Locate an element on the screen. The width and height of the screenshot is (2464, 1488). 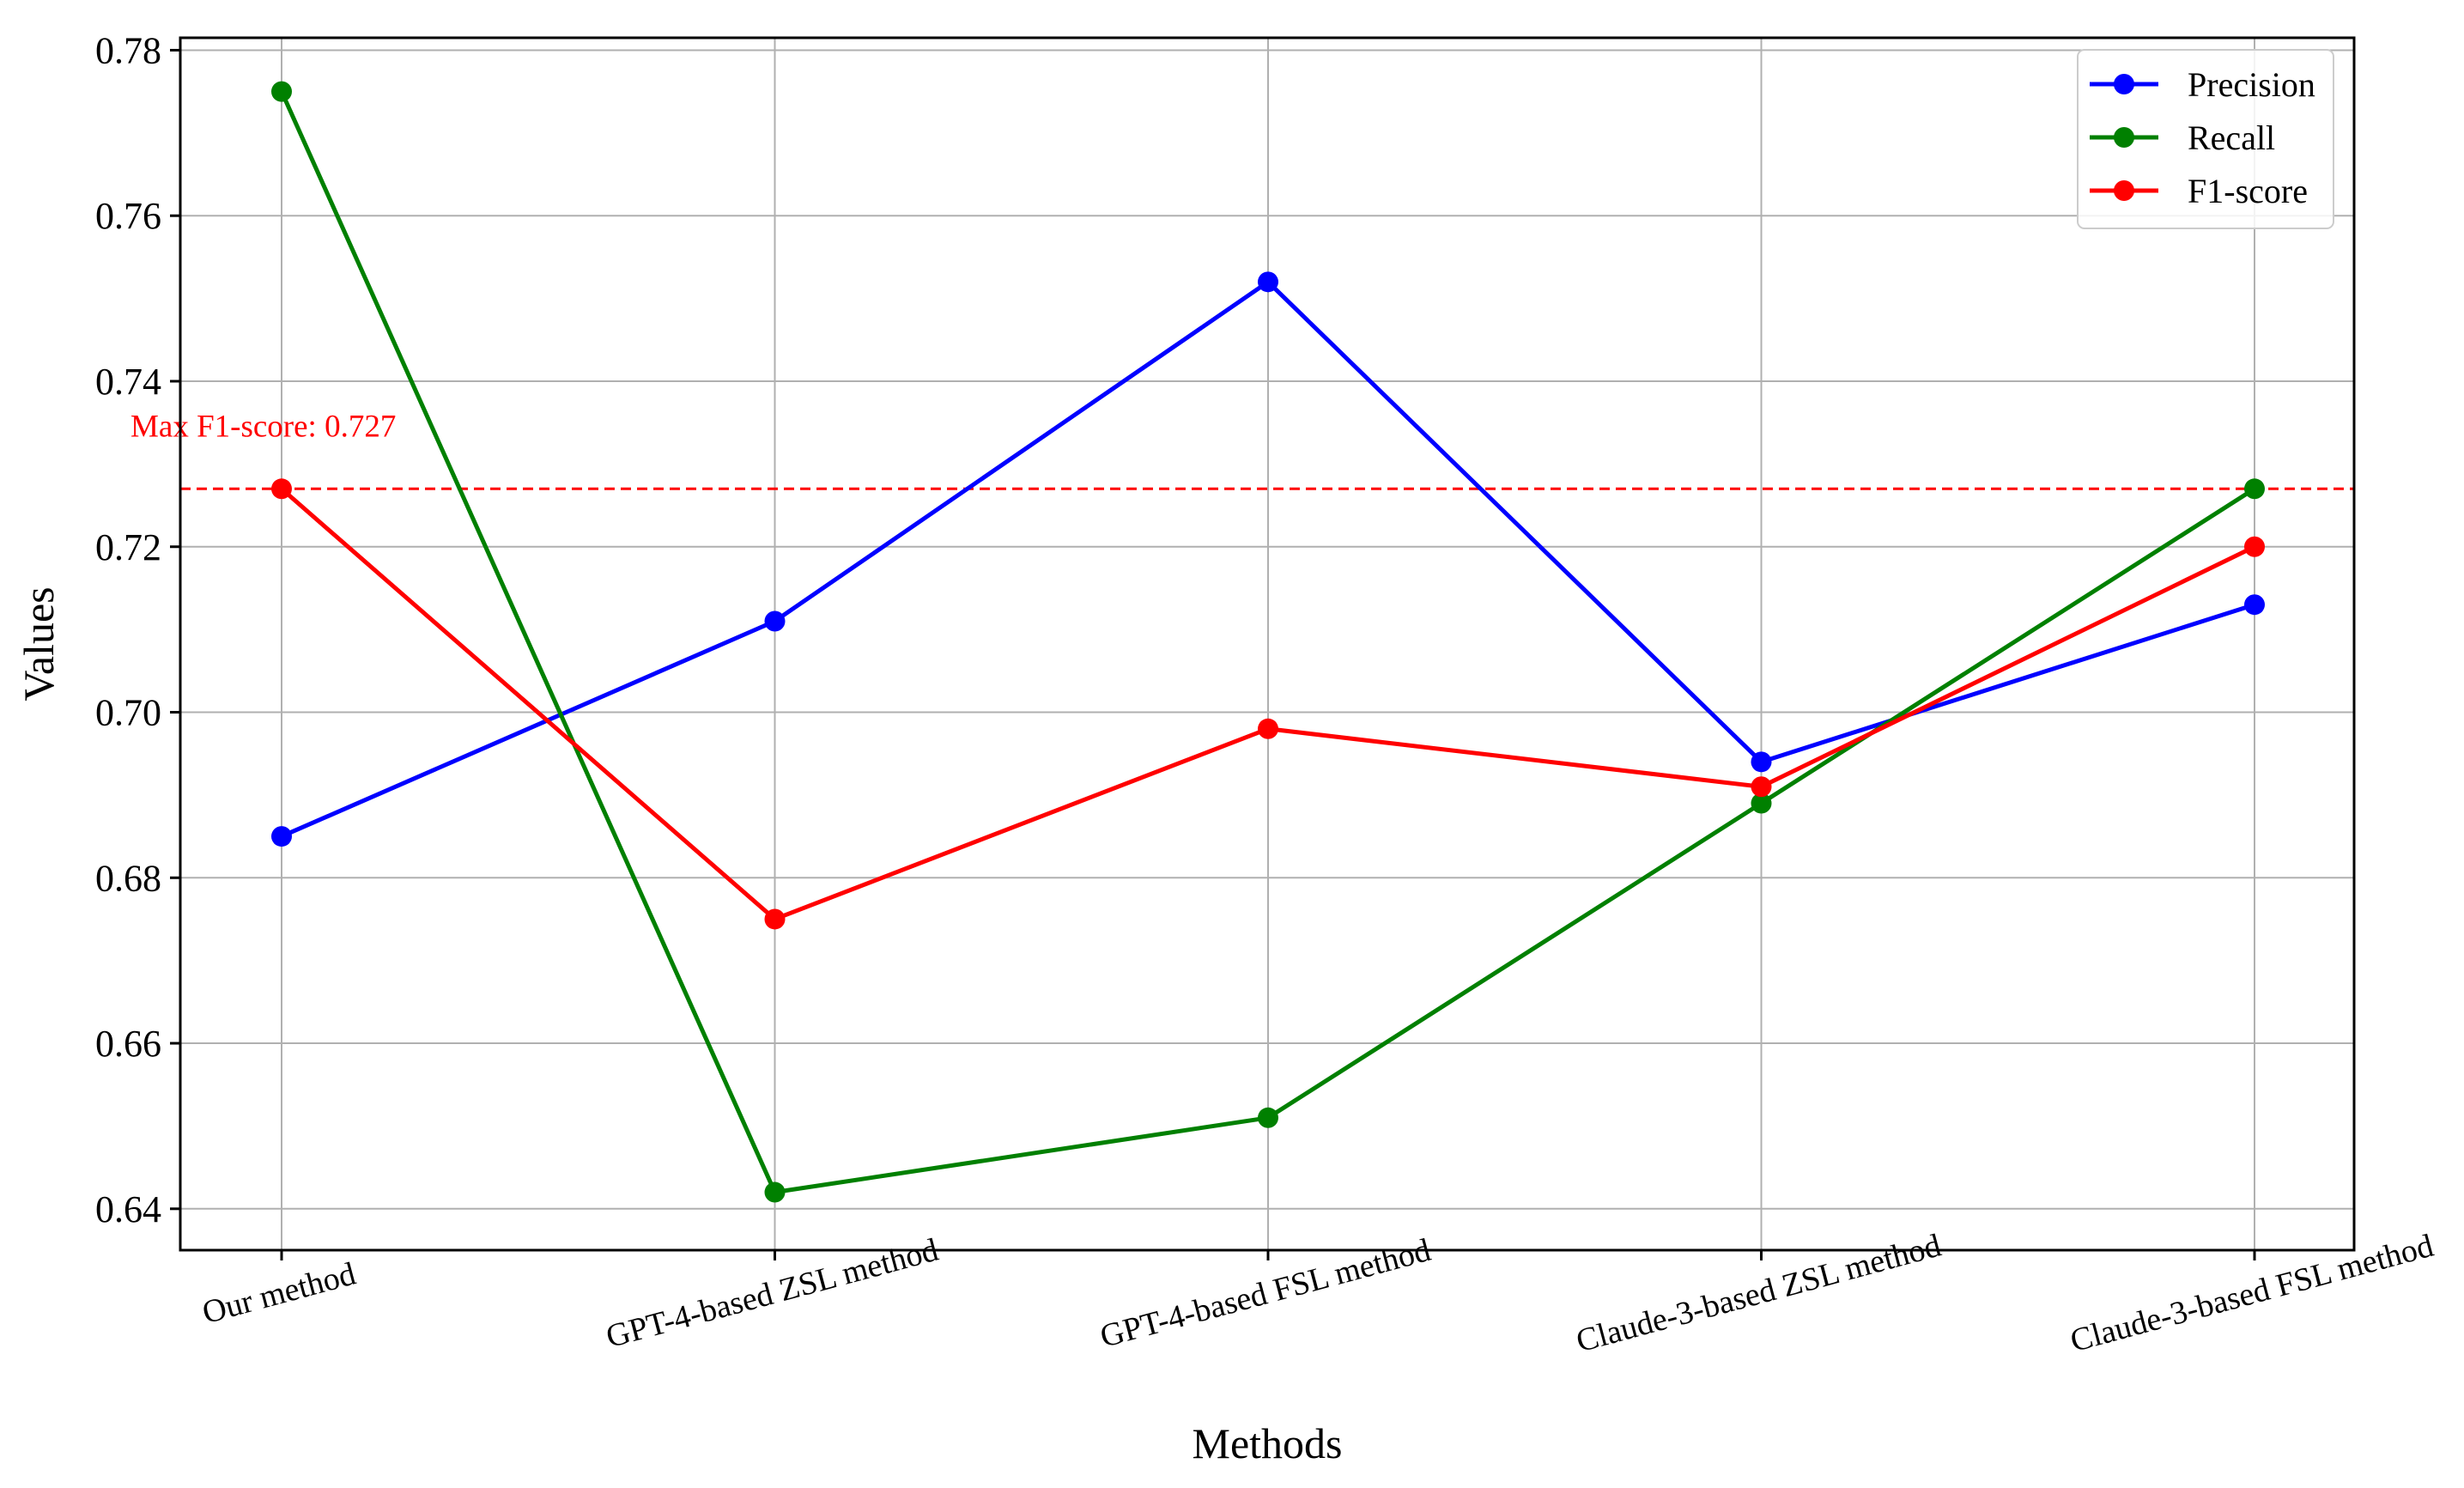
legend-label-recall: Recall is located at coordinates (2231, 137).